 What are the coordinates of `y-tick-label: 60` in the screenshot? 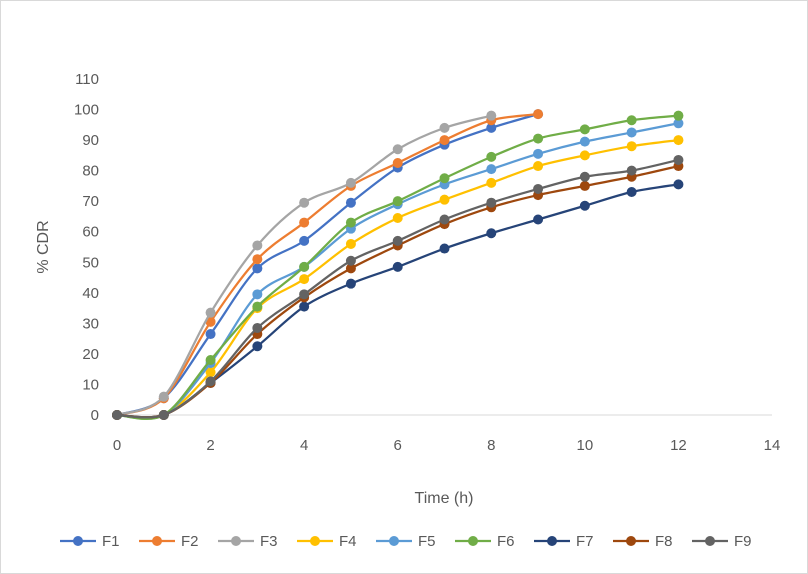 It's located at (90, 232).